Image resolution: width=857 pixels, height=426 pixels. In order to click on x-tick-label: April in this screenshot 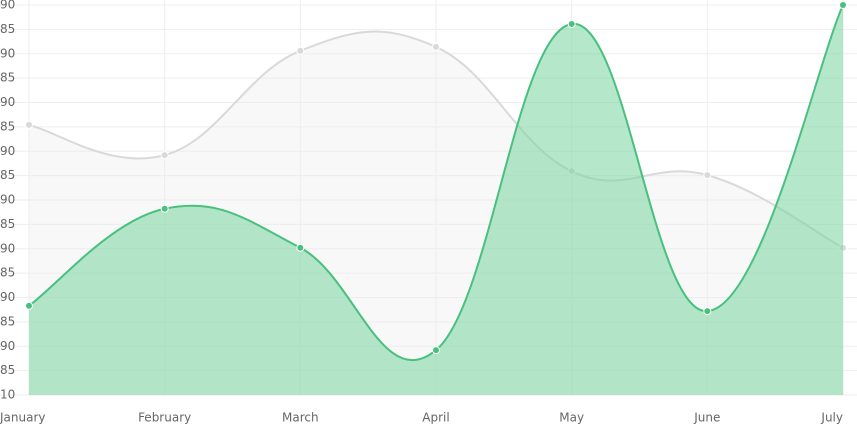, I will do `click(435, 418)`.